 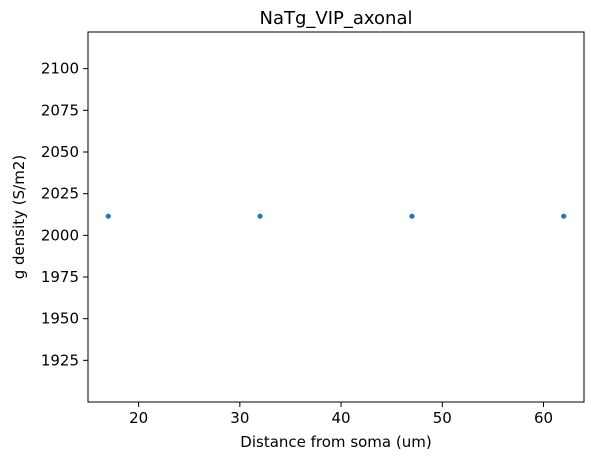 What do you see at coordinates (19, 217) in the screenshot?
I see `y-axis-label: g density (S/m2)` at bounding box center [19, 217].